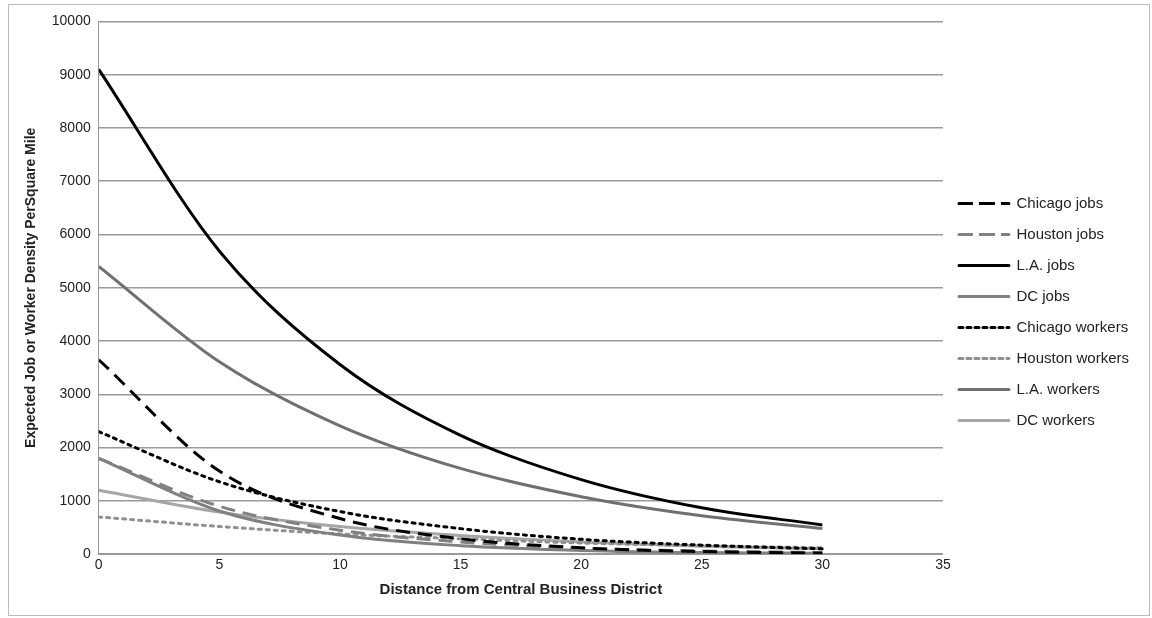 This screenshot has width=1152, height=618. I want to click on y-axis-title: Expected Job or Worker Density PerSquare Mile, so click(30, 287).